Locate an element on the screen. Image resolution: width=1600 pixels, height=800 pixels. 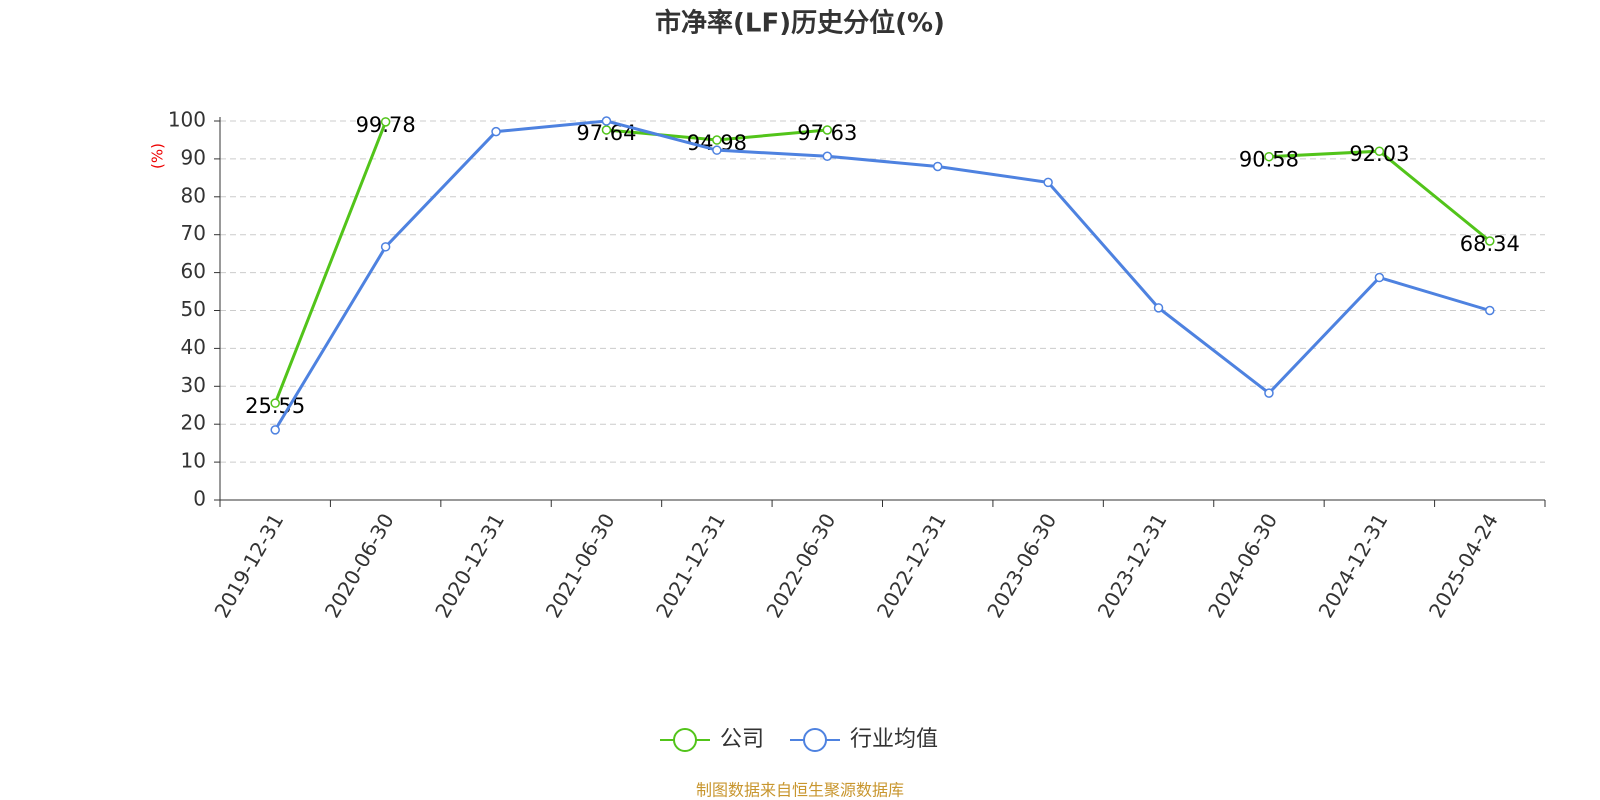
y-tick-label: 70 is located at coordinates (193, 233).